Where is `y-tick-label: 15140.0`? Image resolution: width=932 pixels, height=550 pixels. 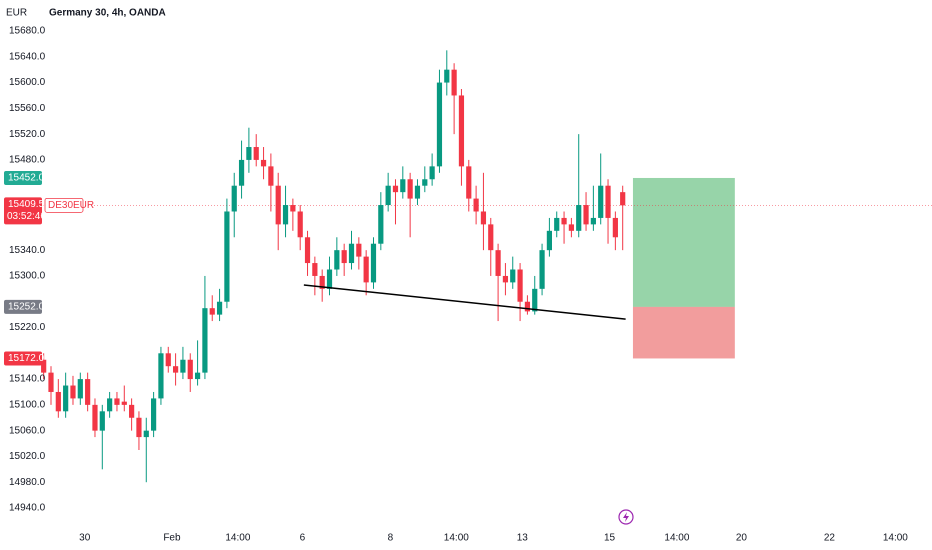 y-tick-label: 15140.0 is located at coordinates (27, 379).